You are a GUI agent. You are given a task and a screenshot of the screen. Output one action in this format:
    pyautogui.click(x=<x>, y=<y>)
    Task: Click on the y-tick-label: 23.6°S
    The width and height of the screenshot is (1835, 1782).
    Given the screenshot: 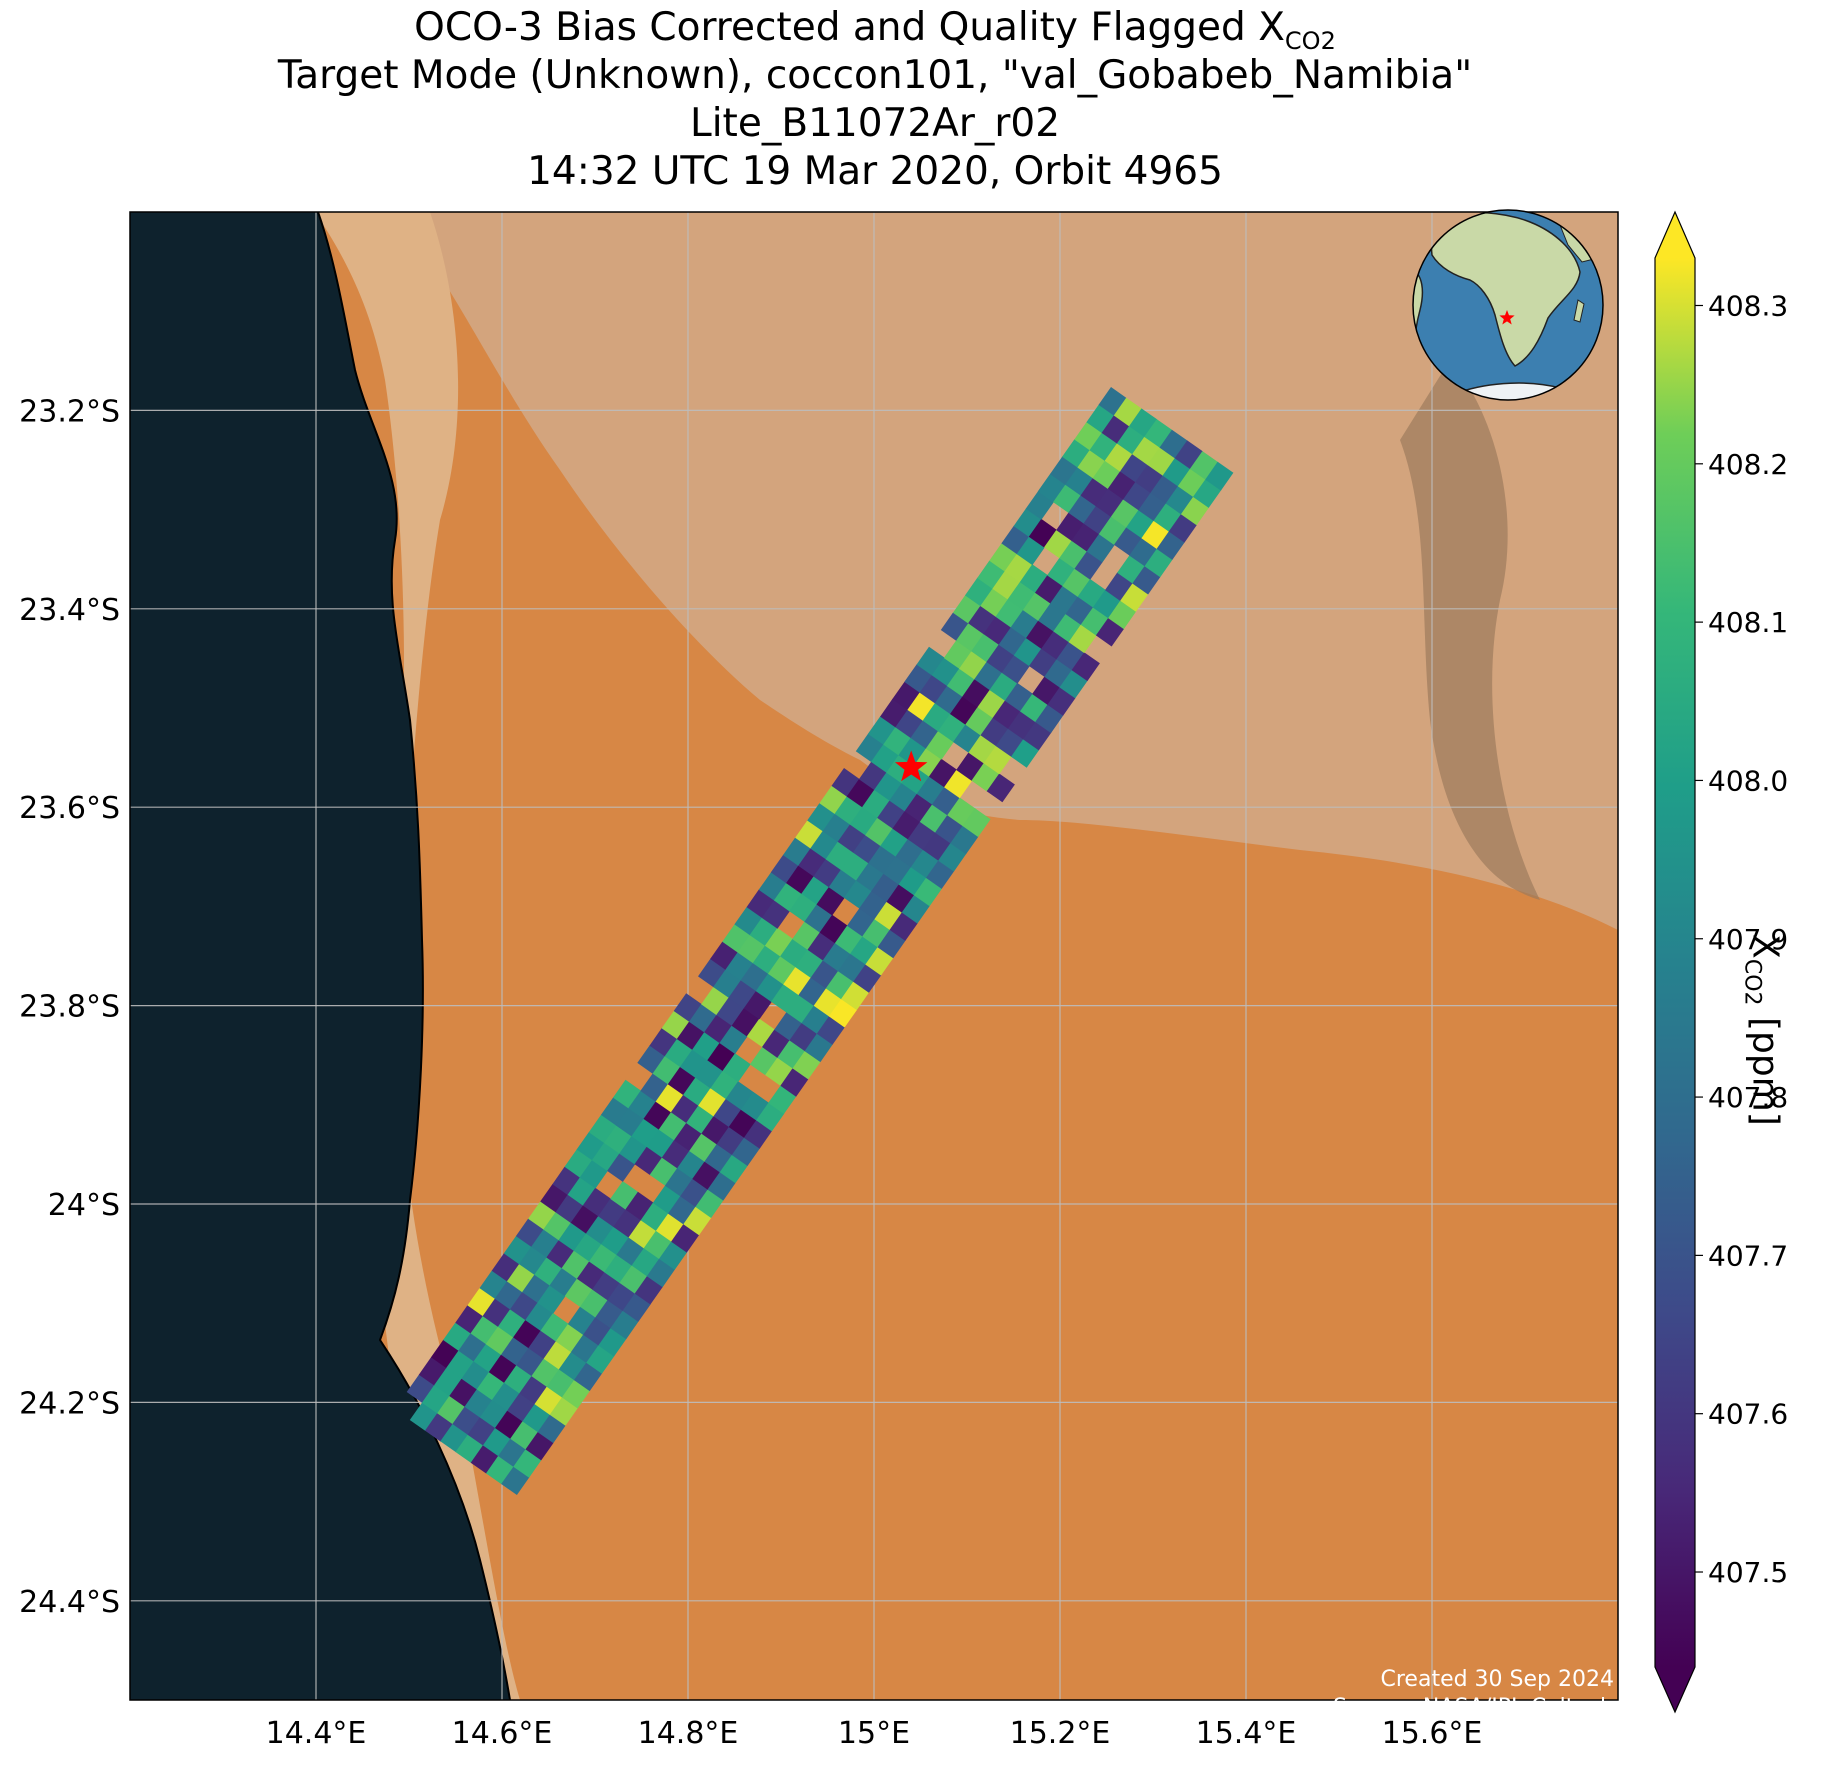 What is the action you would take?
    pyautogui.click(x=69, y=808)
    